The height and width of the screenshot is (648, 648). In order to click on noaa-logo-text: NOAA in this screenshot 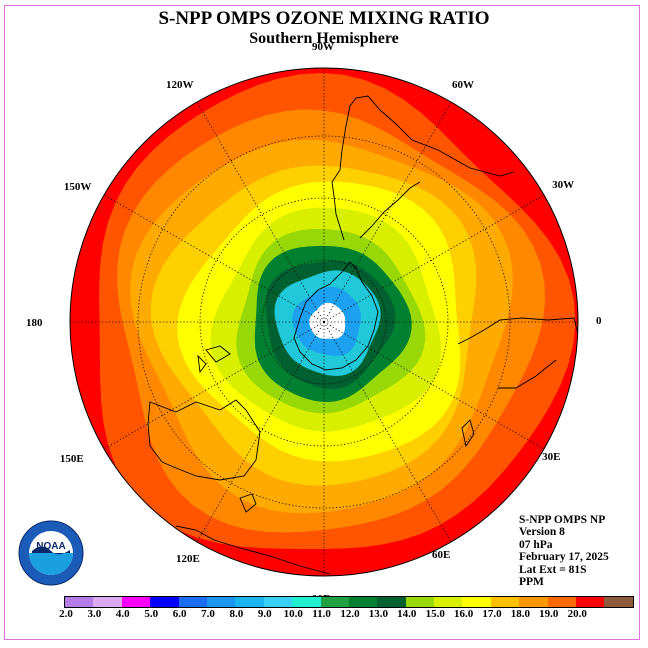, I will do `click(50, 546)`.